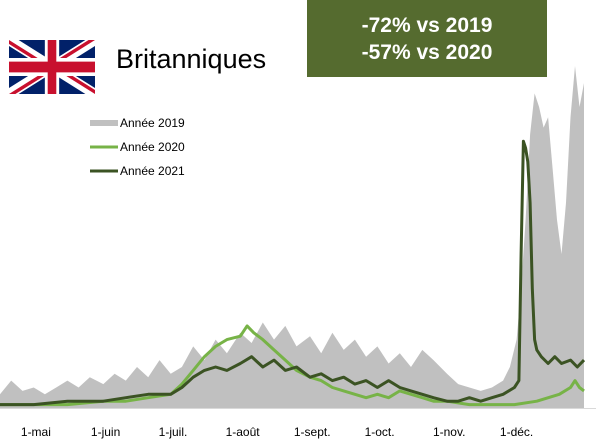 This screenshot has height=447, width=596. Describe the element at coordinates (516, 432) in the screenshot. I see `x-tick-label: 1-déc.` at that location.